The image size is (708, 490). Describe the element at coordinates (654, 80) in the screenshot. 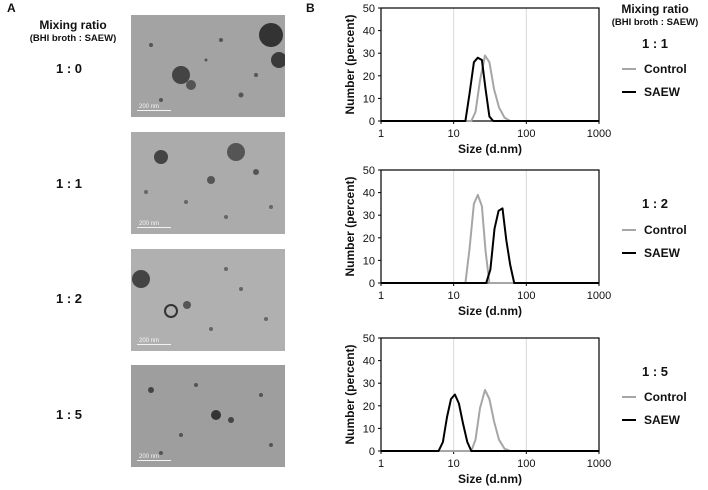

I see `legend-1: Control SAEW` at that location.